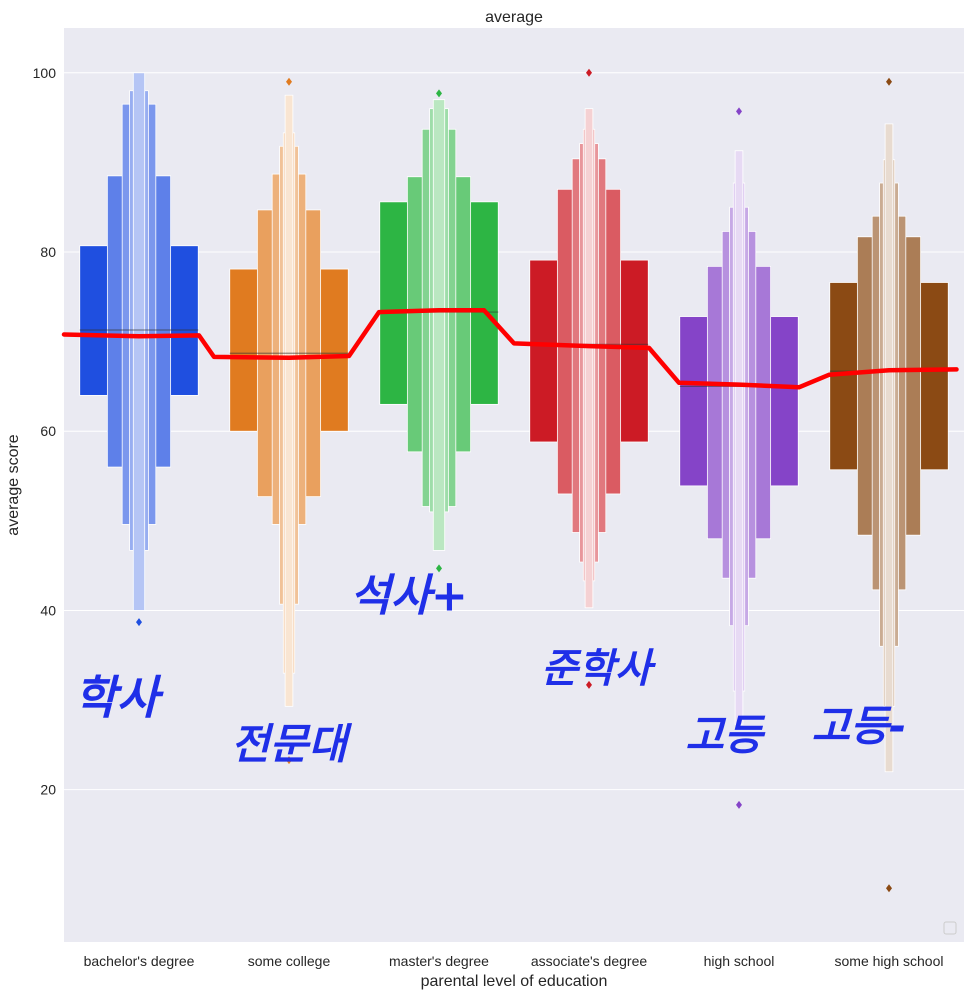  I want to click on chart-title: average, so click(514, 17).